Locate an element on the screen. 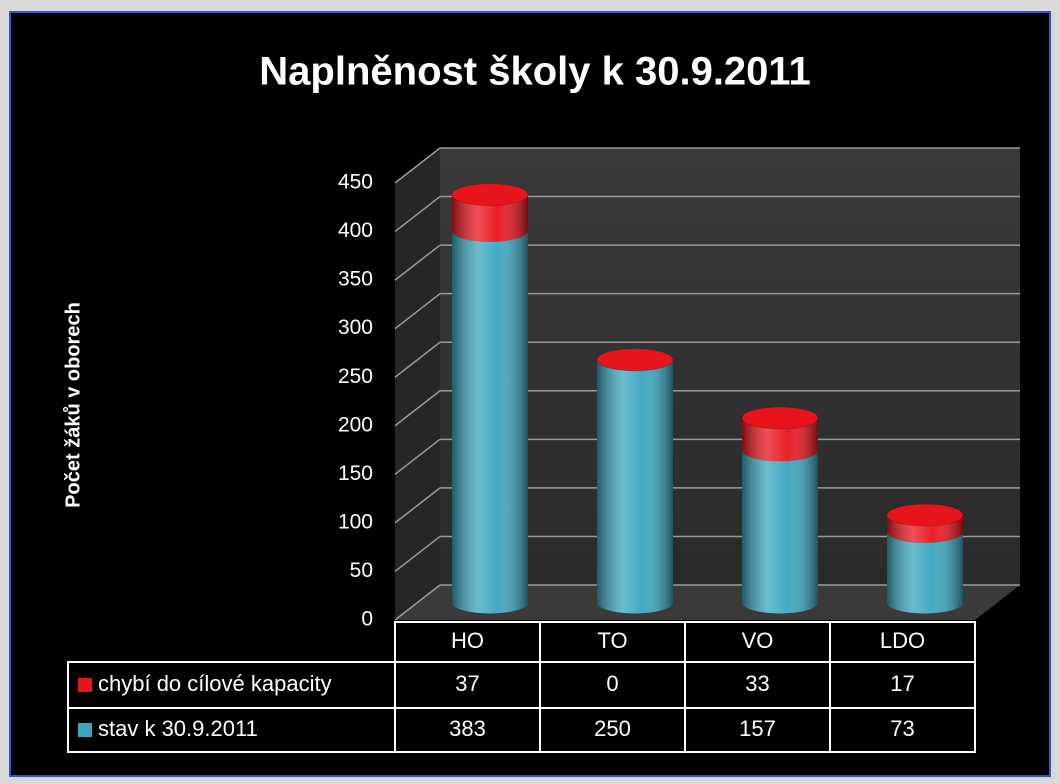 The height and width of the screenshot is (784, 1060). x-tick-label: VO is located at coordinates (758, 640).